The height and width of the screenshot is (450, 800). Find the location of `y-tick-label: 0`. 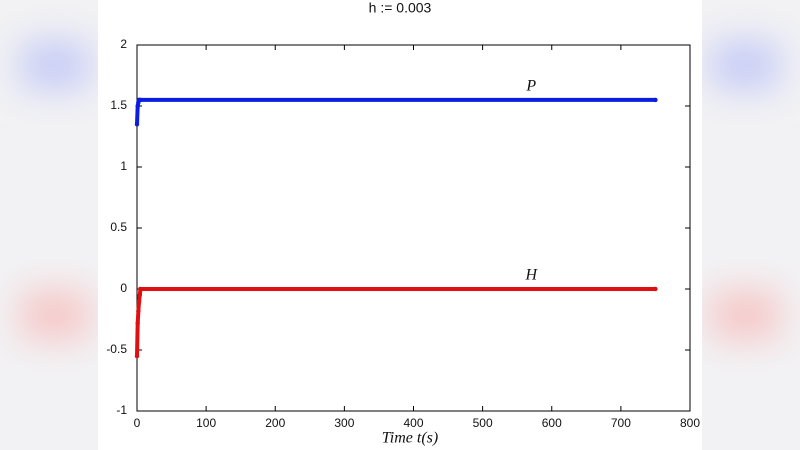

y-tick-label: 0 is located at coordinates (123, 288).